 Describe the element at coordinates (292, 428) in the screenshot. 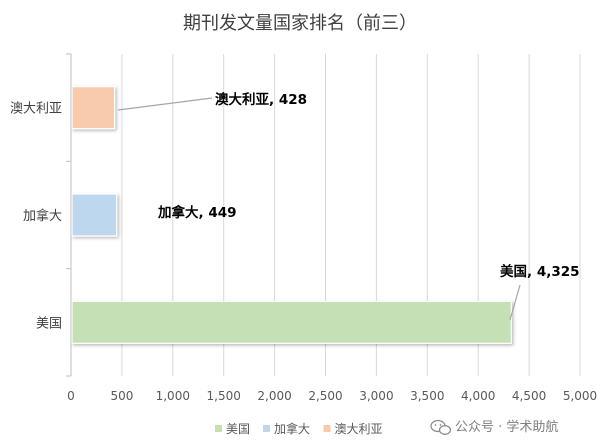

I see `legend-entry: 加拿大` at that location.